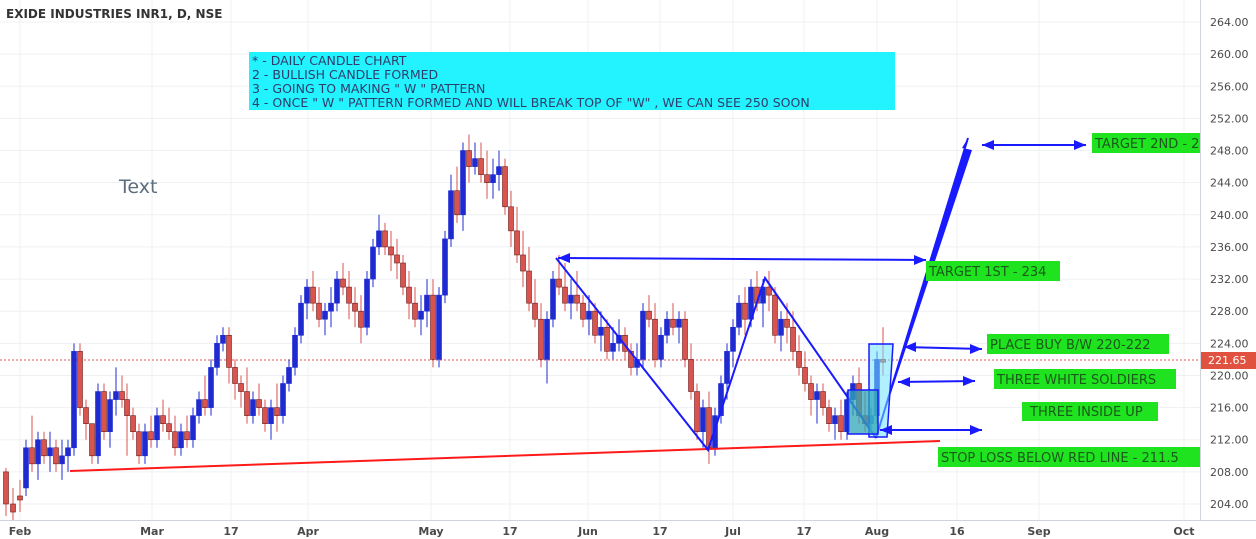  Describe the element at coordinates (716, 355) in the screenshot. I see `w-pattern-line` at that location.